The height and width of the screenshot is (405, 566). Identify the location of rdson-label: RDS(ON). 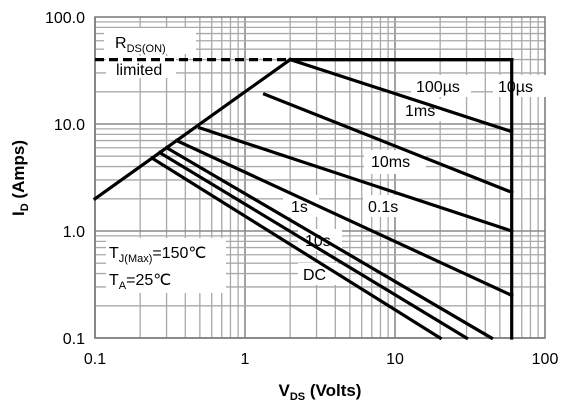
(140, 45).